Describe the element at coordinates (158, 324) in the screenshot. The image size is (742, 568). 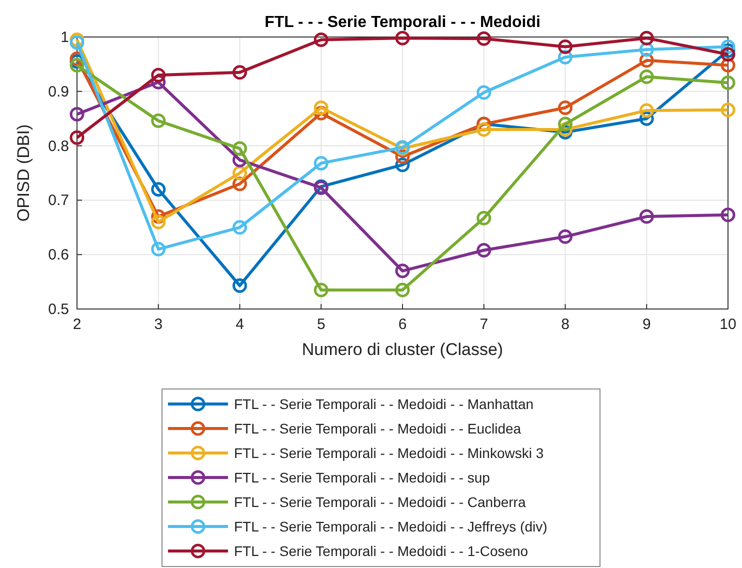
I see `x-tick-label: 3` at that location.